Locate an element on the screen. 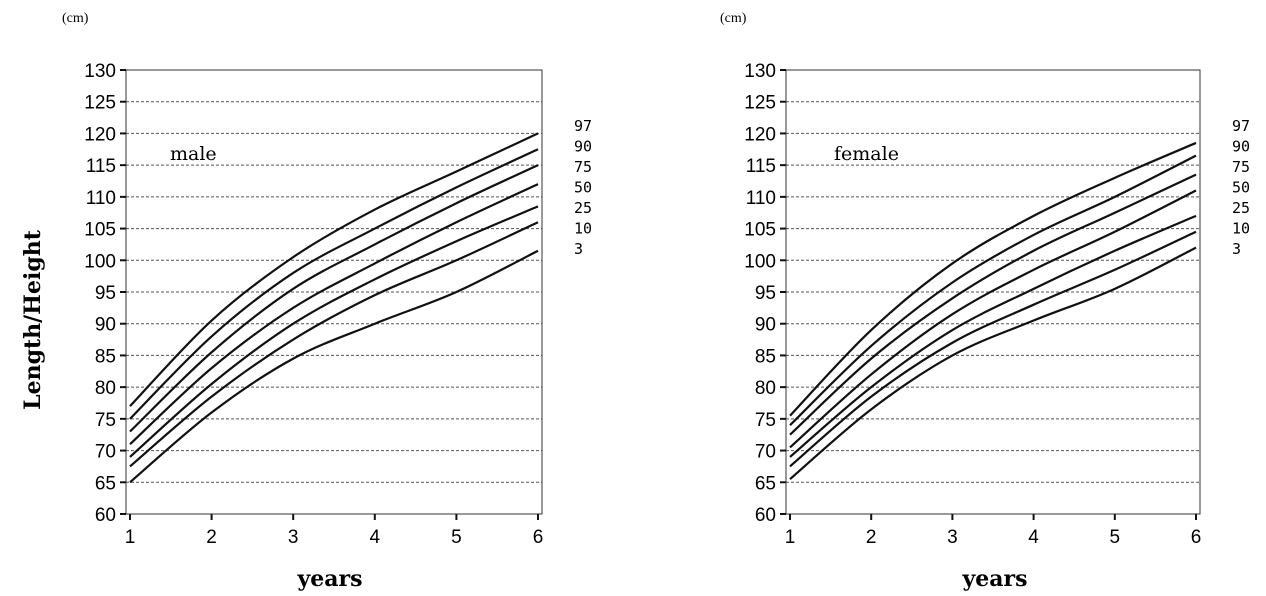  panel-1-x-tick-label: 4 is located at coordinates (375, 537).